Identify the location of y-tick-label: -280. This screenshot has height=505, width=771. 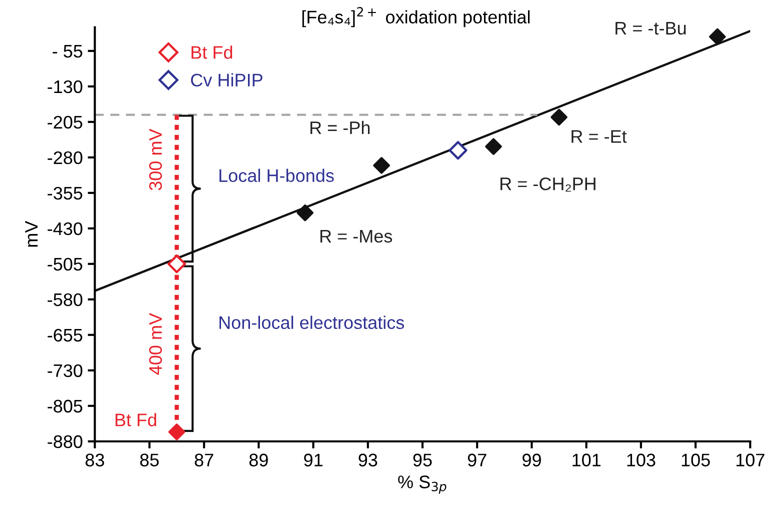
(65, 157).